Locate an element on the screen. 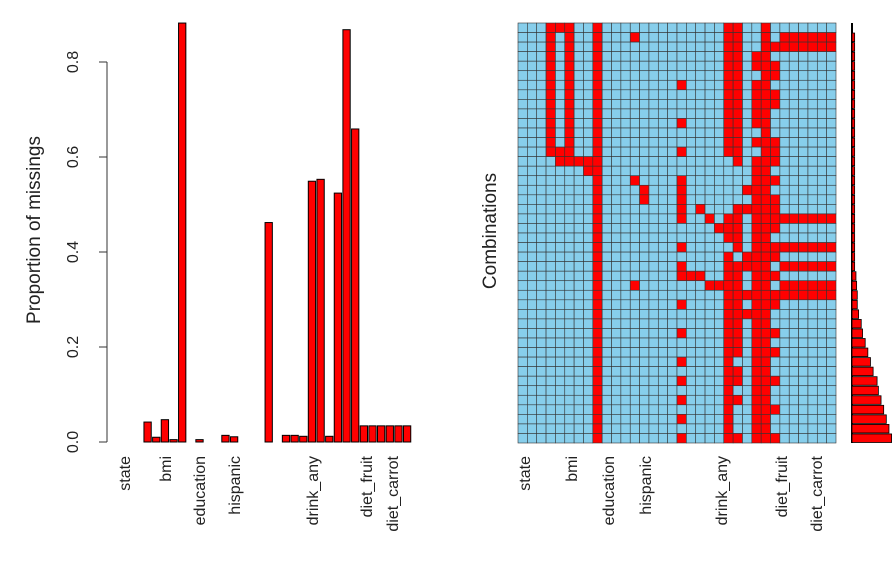 This screenshot has width=895, height=567. bar is located at coordinates (268, 332).